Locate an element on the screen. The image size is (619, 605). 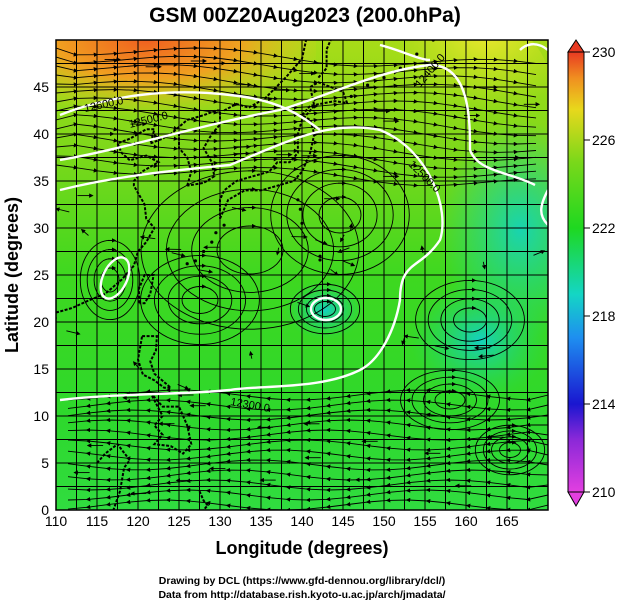
y-axis-ticks: 0 5 10 15 20 25 30 35 40 45 is located at coordinates (41, 298).